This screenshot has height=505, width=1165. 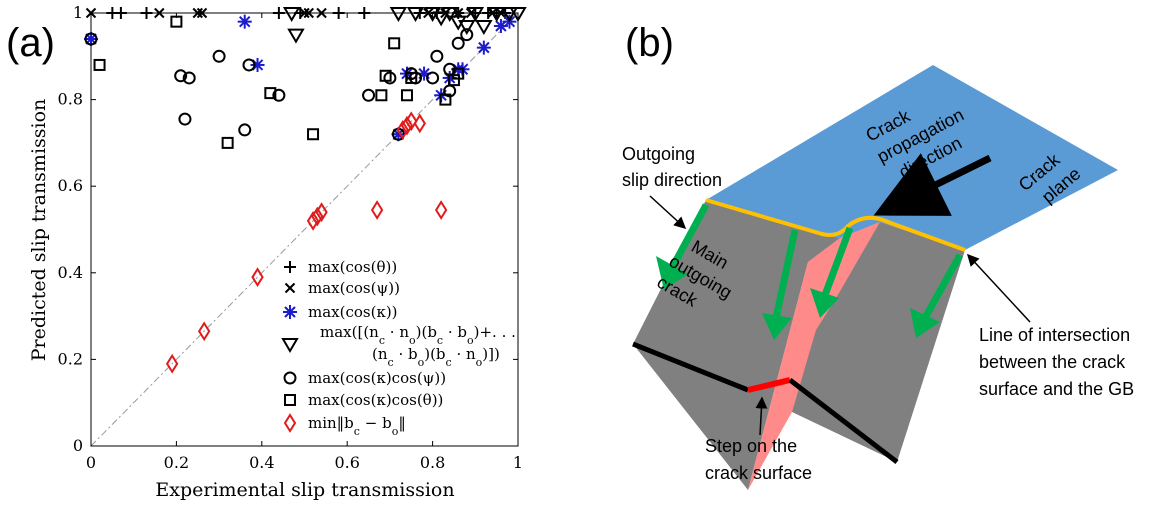 What do you see at coordinates (824, 303) in the screenshot?
I see `slip-arrow-3-head` at bounding box center [824, 303].